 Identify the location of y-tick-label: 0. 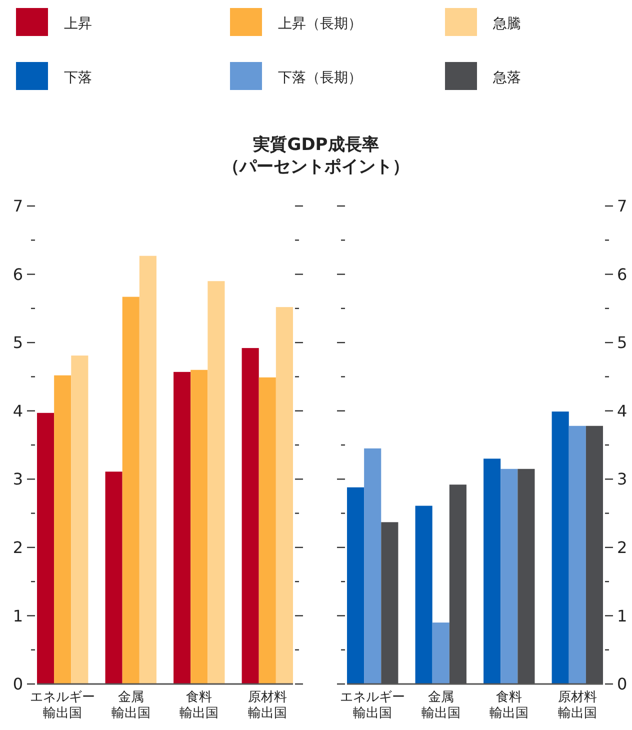
(17, 684).